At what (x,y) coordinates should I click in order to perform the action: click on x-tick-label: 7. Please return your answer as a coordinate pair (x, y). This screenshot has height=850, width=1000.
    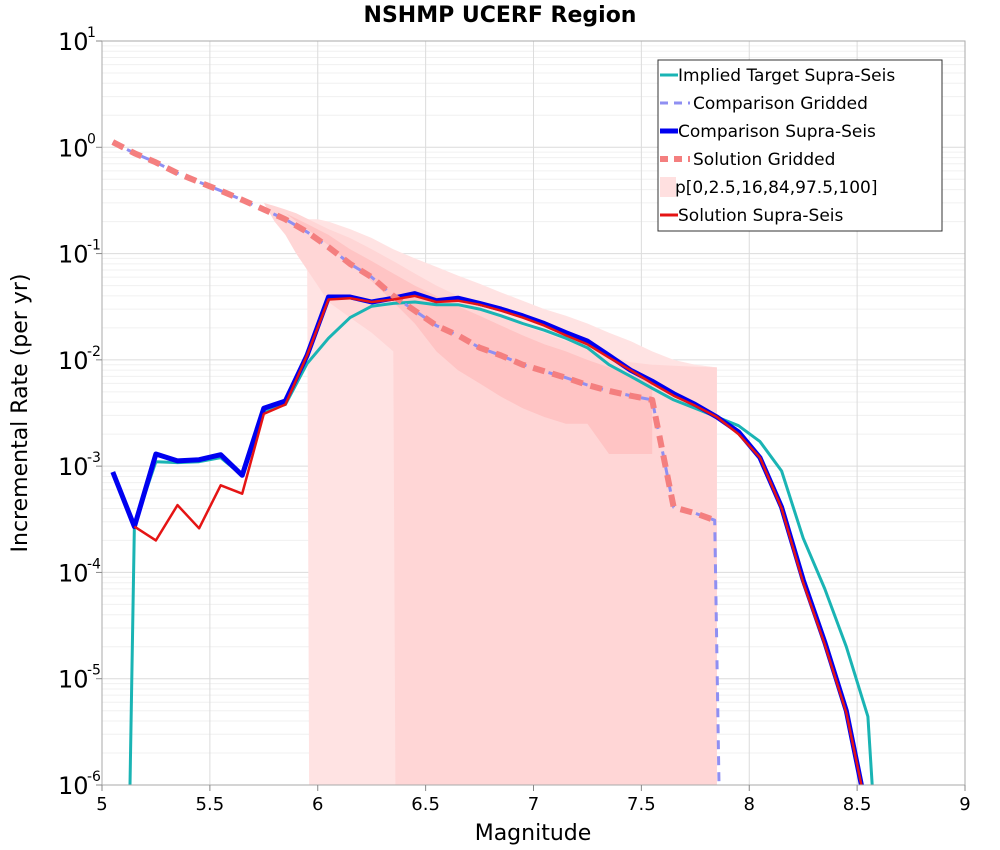
    Looking at the image, I should click on (533, 804).